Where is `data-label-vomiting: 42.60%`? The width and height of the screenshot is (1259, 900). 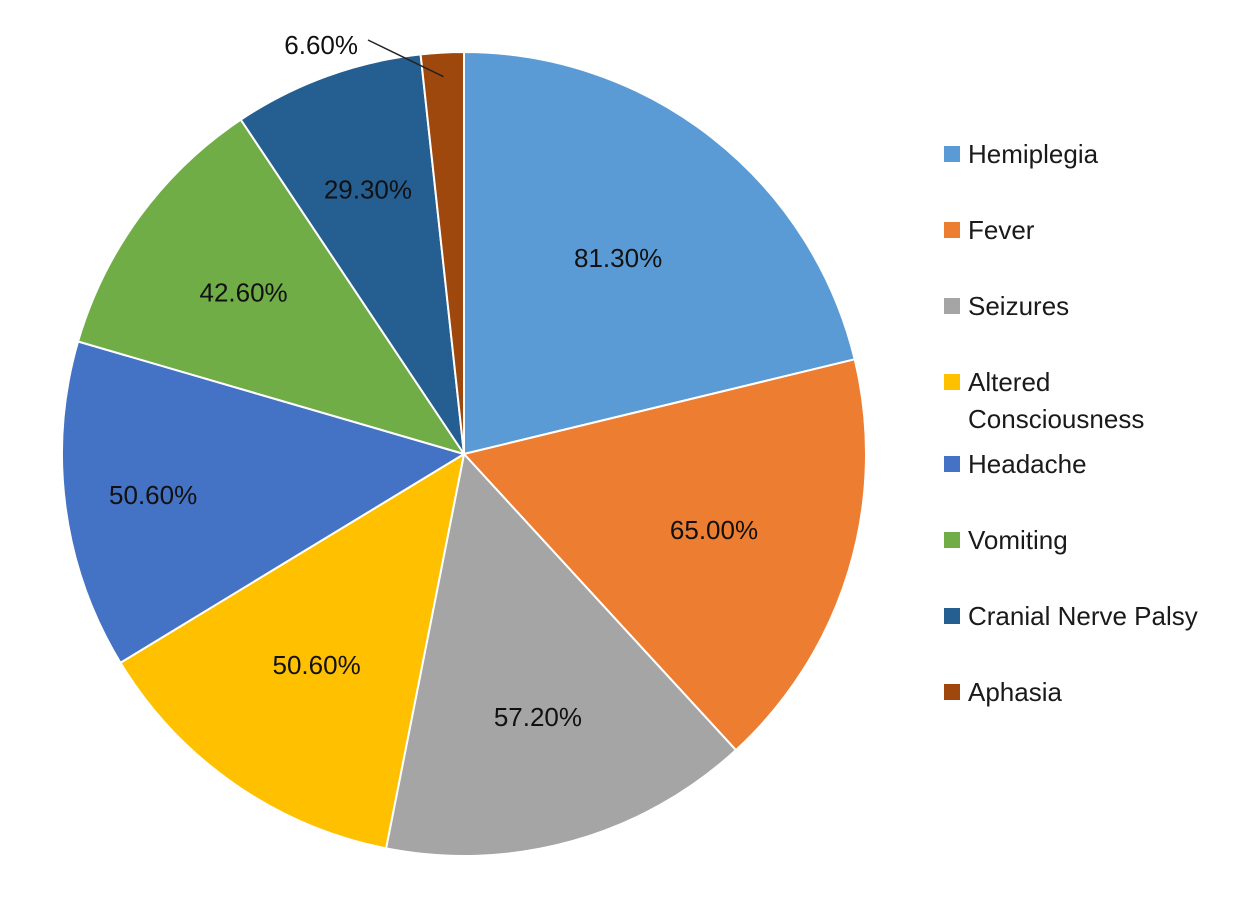
data-label-vomiting: 42.60% is located at coordinates (243, 292).